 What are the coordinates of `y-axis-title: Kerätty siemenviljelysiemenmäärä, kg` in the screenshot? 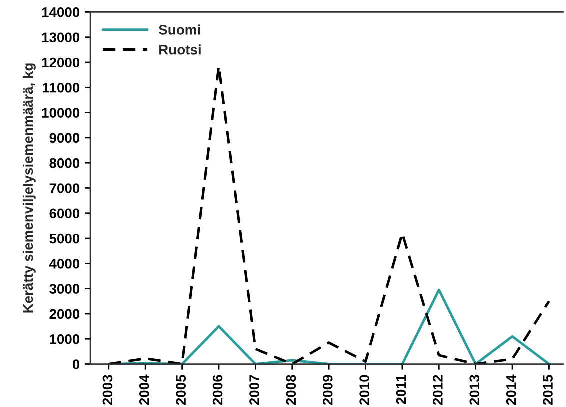 It's located at (29, 188).